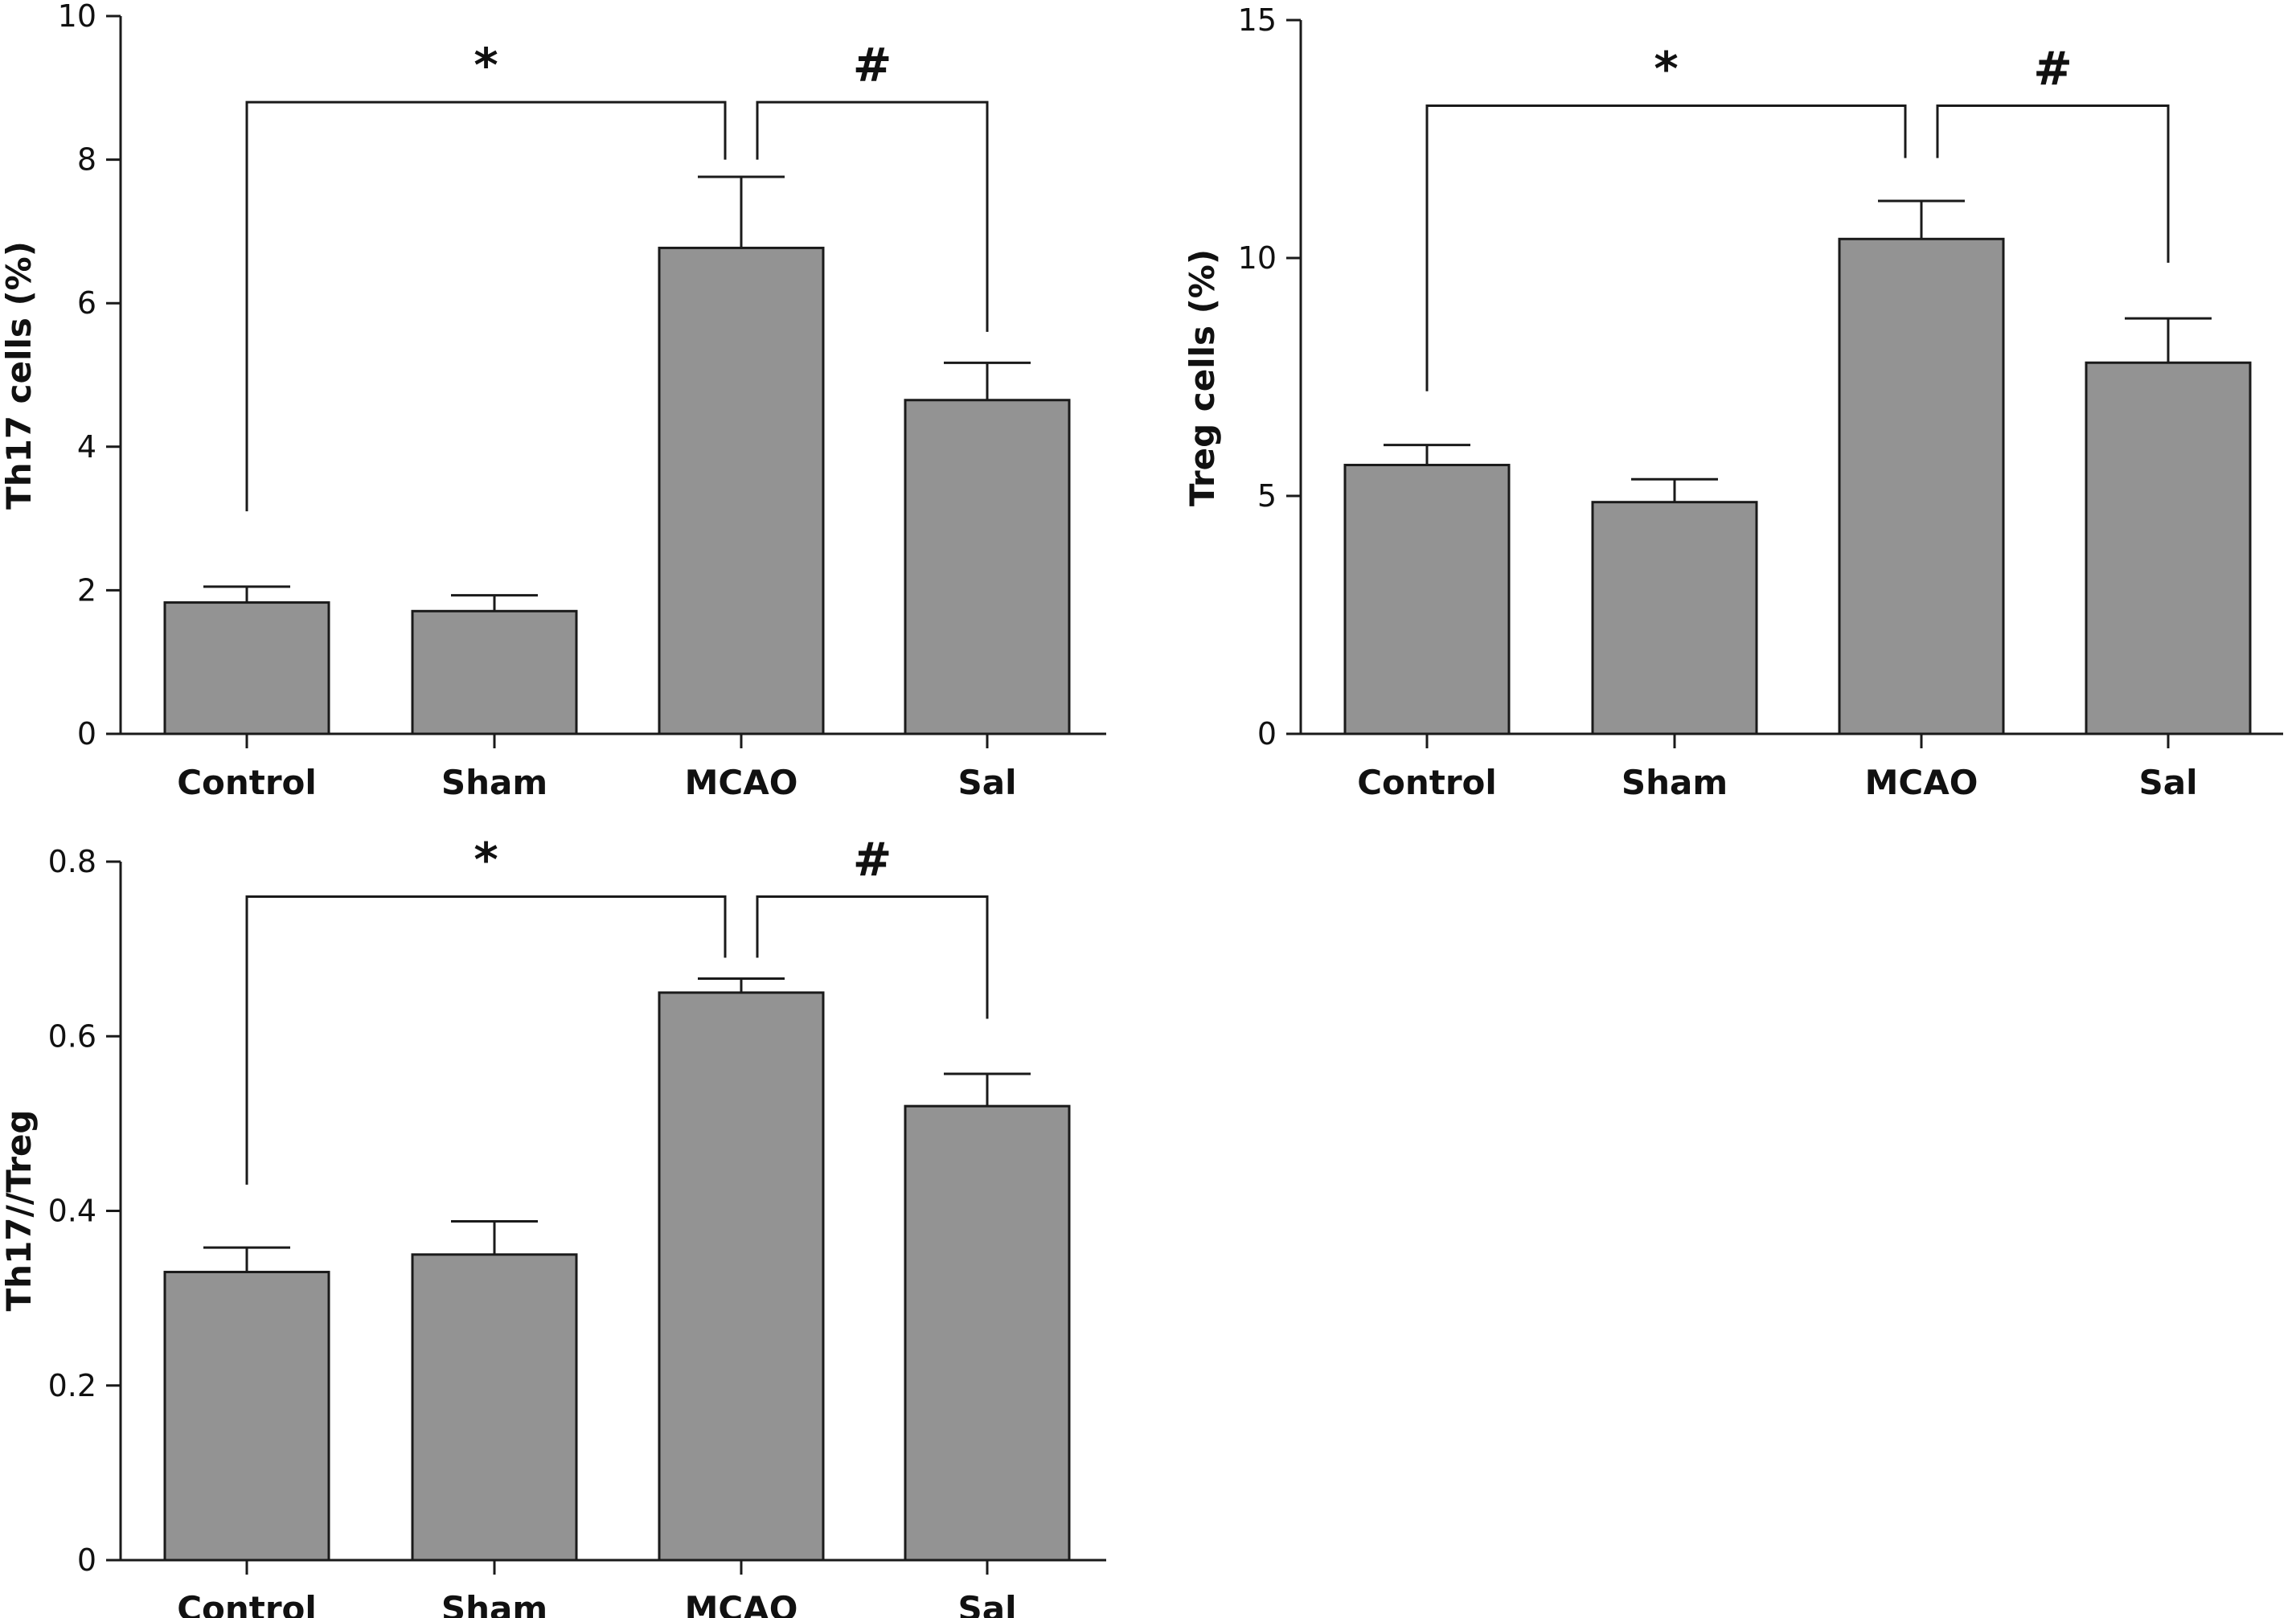  Describe the element at coordinates (1267, 496) in the screenshot. I see `y-tick-label: 5` at that location.